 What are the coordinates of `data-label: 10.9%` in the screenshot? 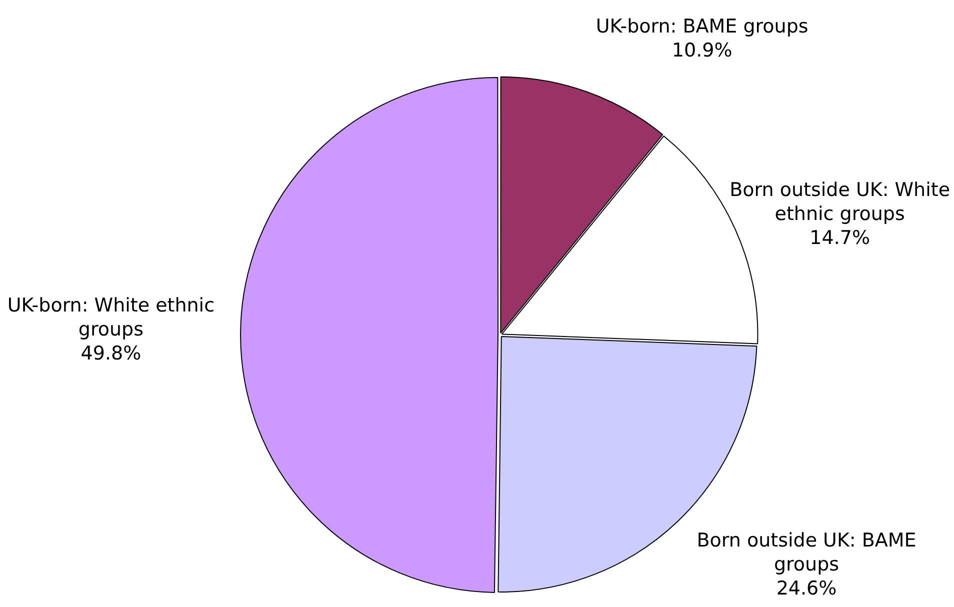 It's located at (702, 51).